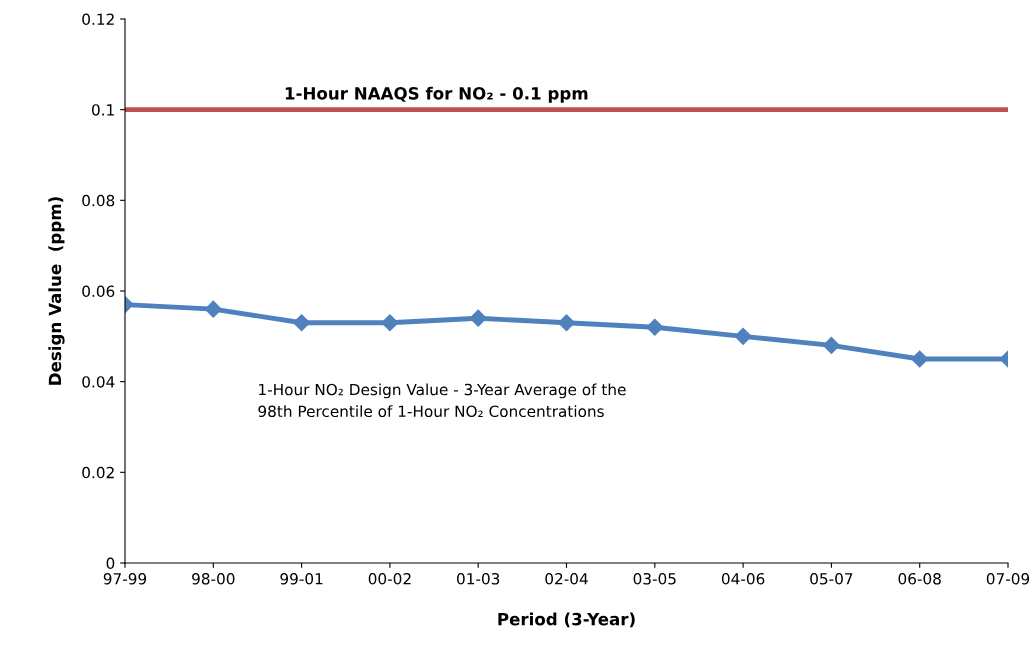  I want to click on x-axis-title: Period (3-Year), so click(566, 620).